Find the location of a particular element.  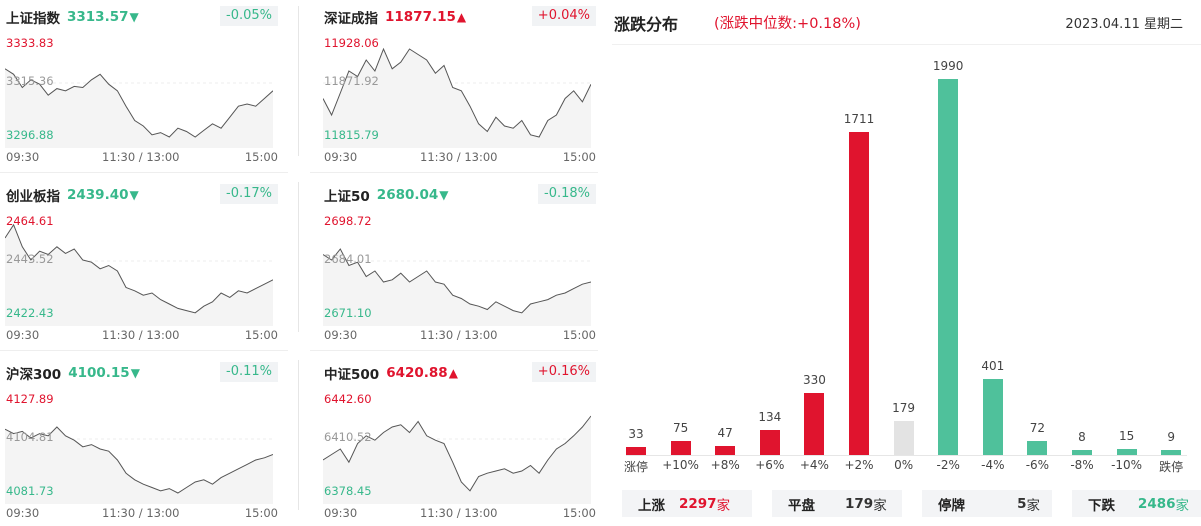

index-value: 6420.88 is located at coordinates (417, 373).